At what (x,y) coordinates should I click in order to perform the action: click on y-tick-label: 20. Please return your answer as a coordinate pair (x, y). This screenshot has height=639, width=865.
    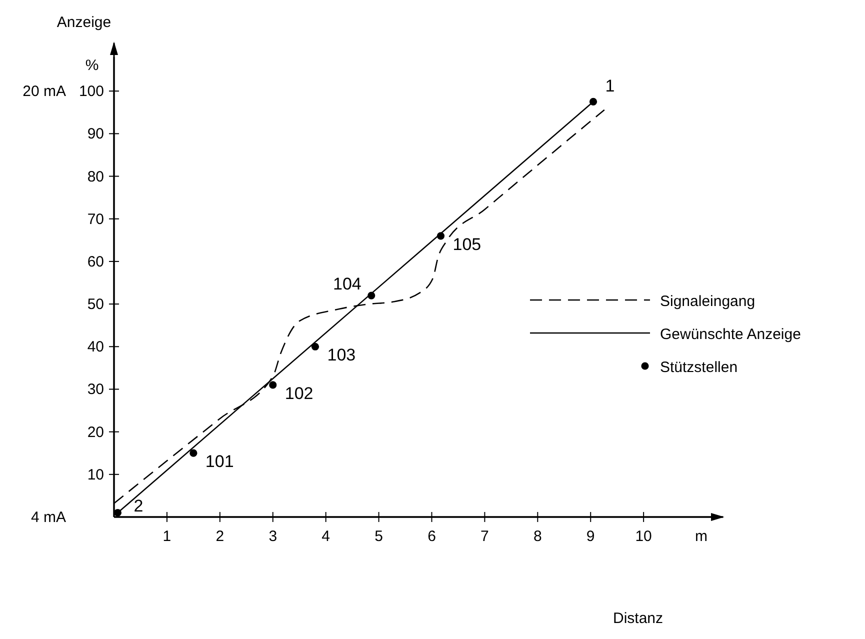
    Looking at the image, I should click on (95, 432).